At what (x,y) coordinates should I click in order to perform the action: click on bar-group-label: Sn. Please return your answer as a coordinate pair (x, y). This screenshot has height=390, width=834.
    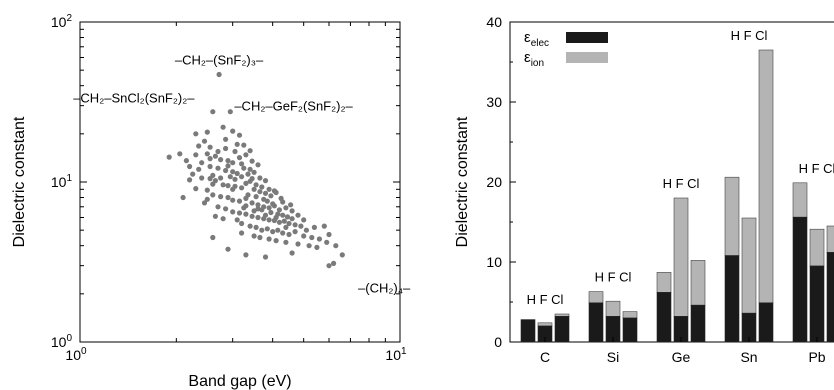
    Looking at the image, I should click on (748, 357).